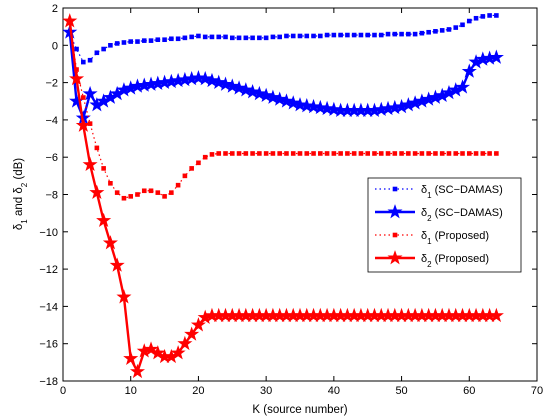  I want to click on x-tick-label: 30, so click(266, 391).